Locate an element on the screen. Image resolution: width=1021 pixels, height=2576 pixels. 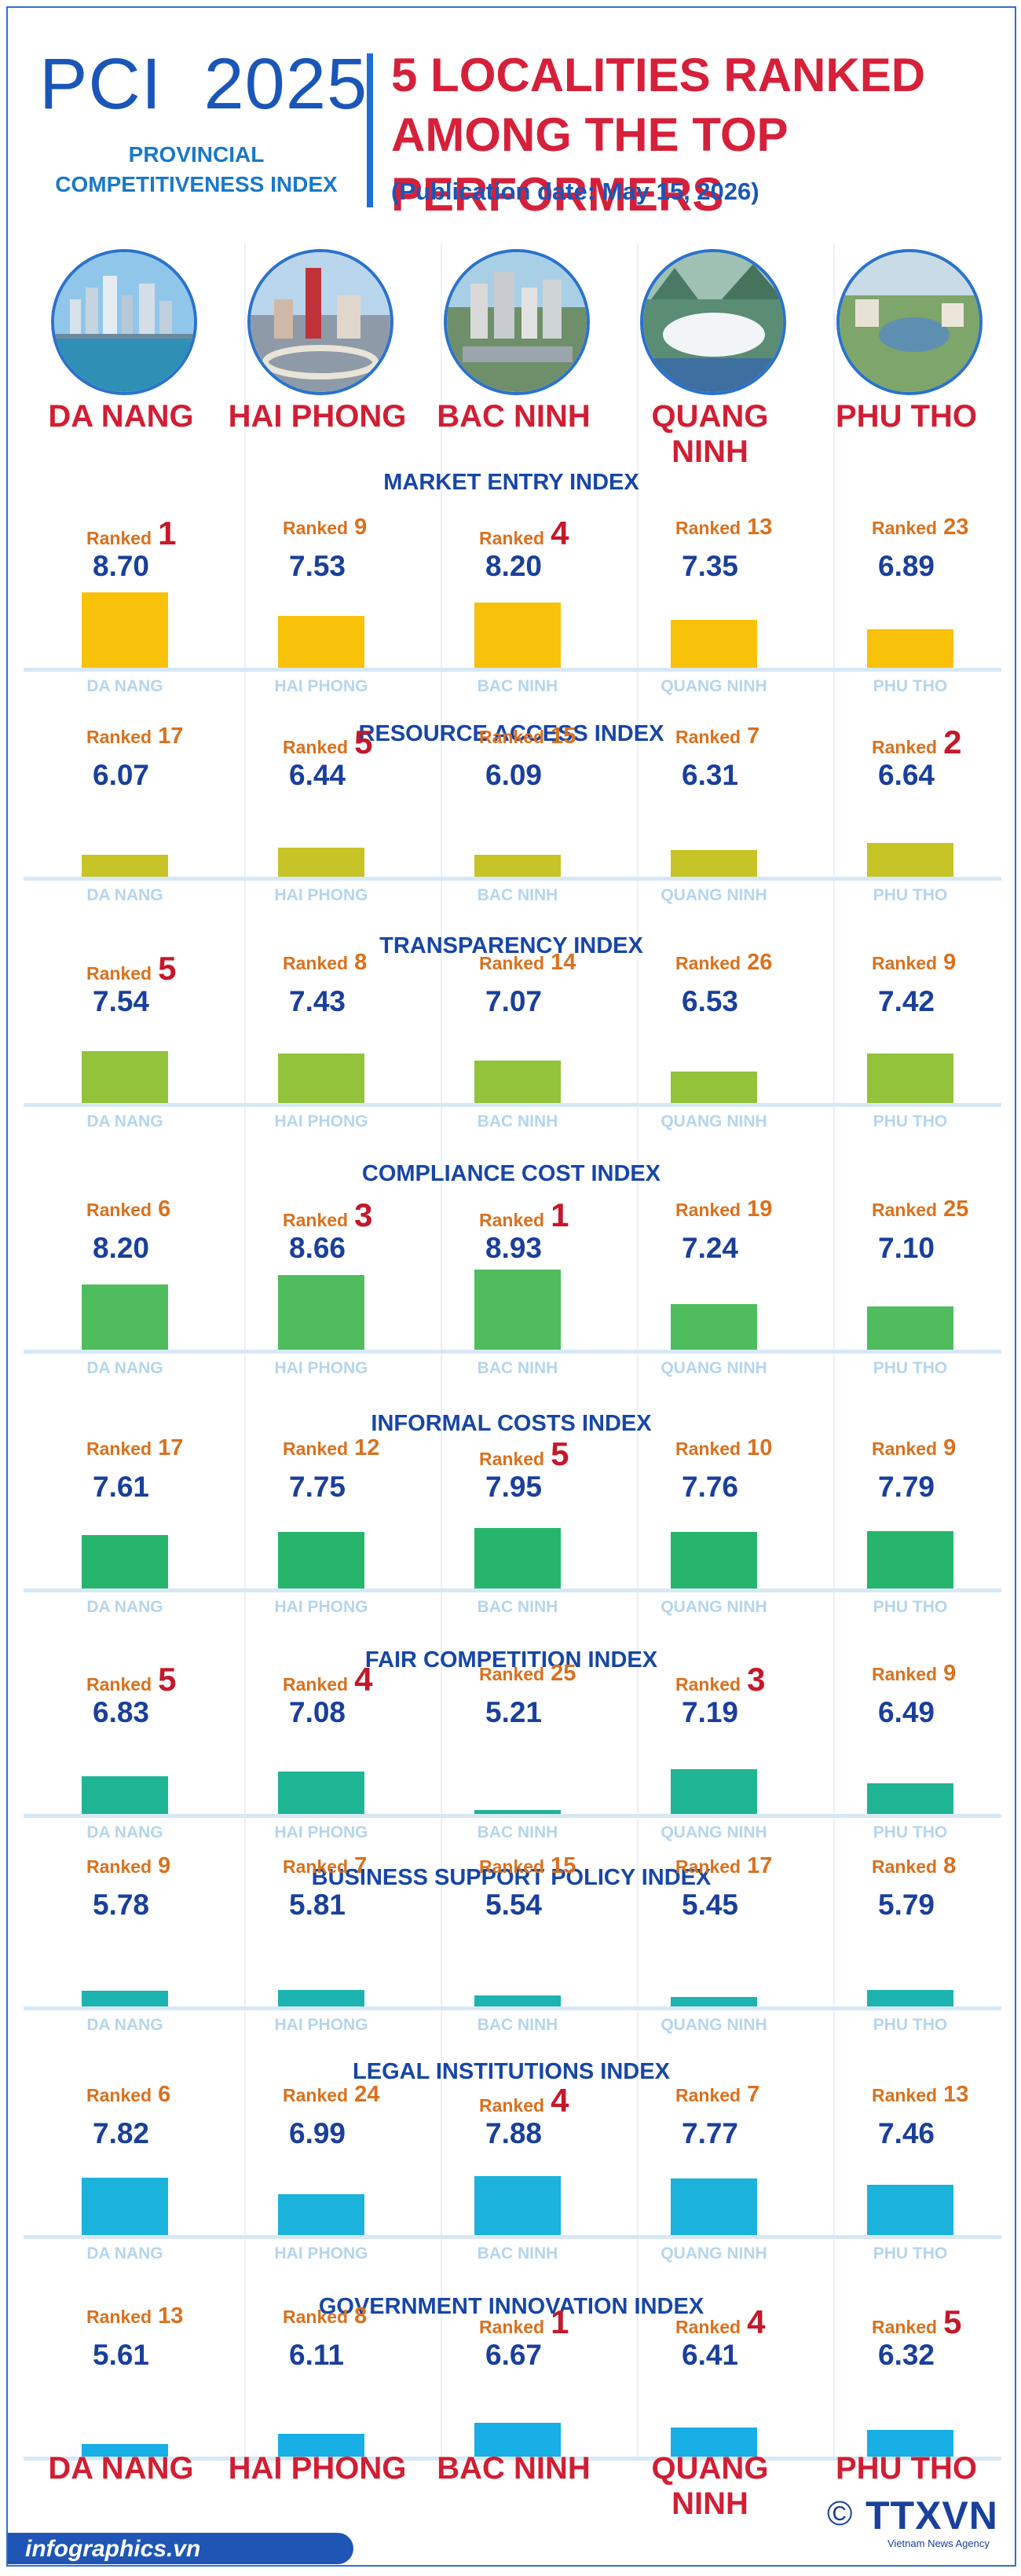
rank-label: Ranked 6 is located at coordinates (164, 2095).